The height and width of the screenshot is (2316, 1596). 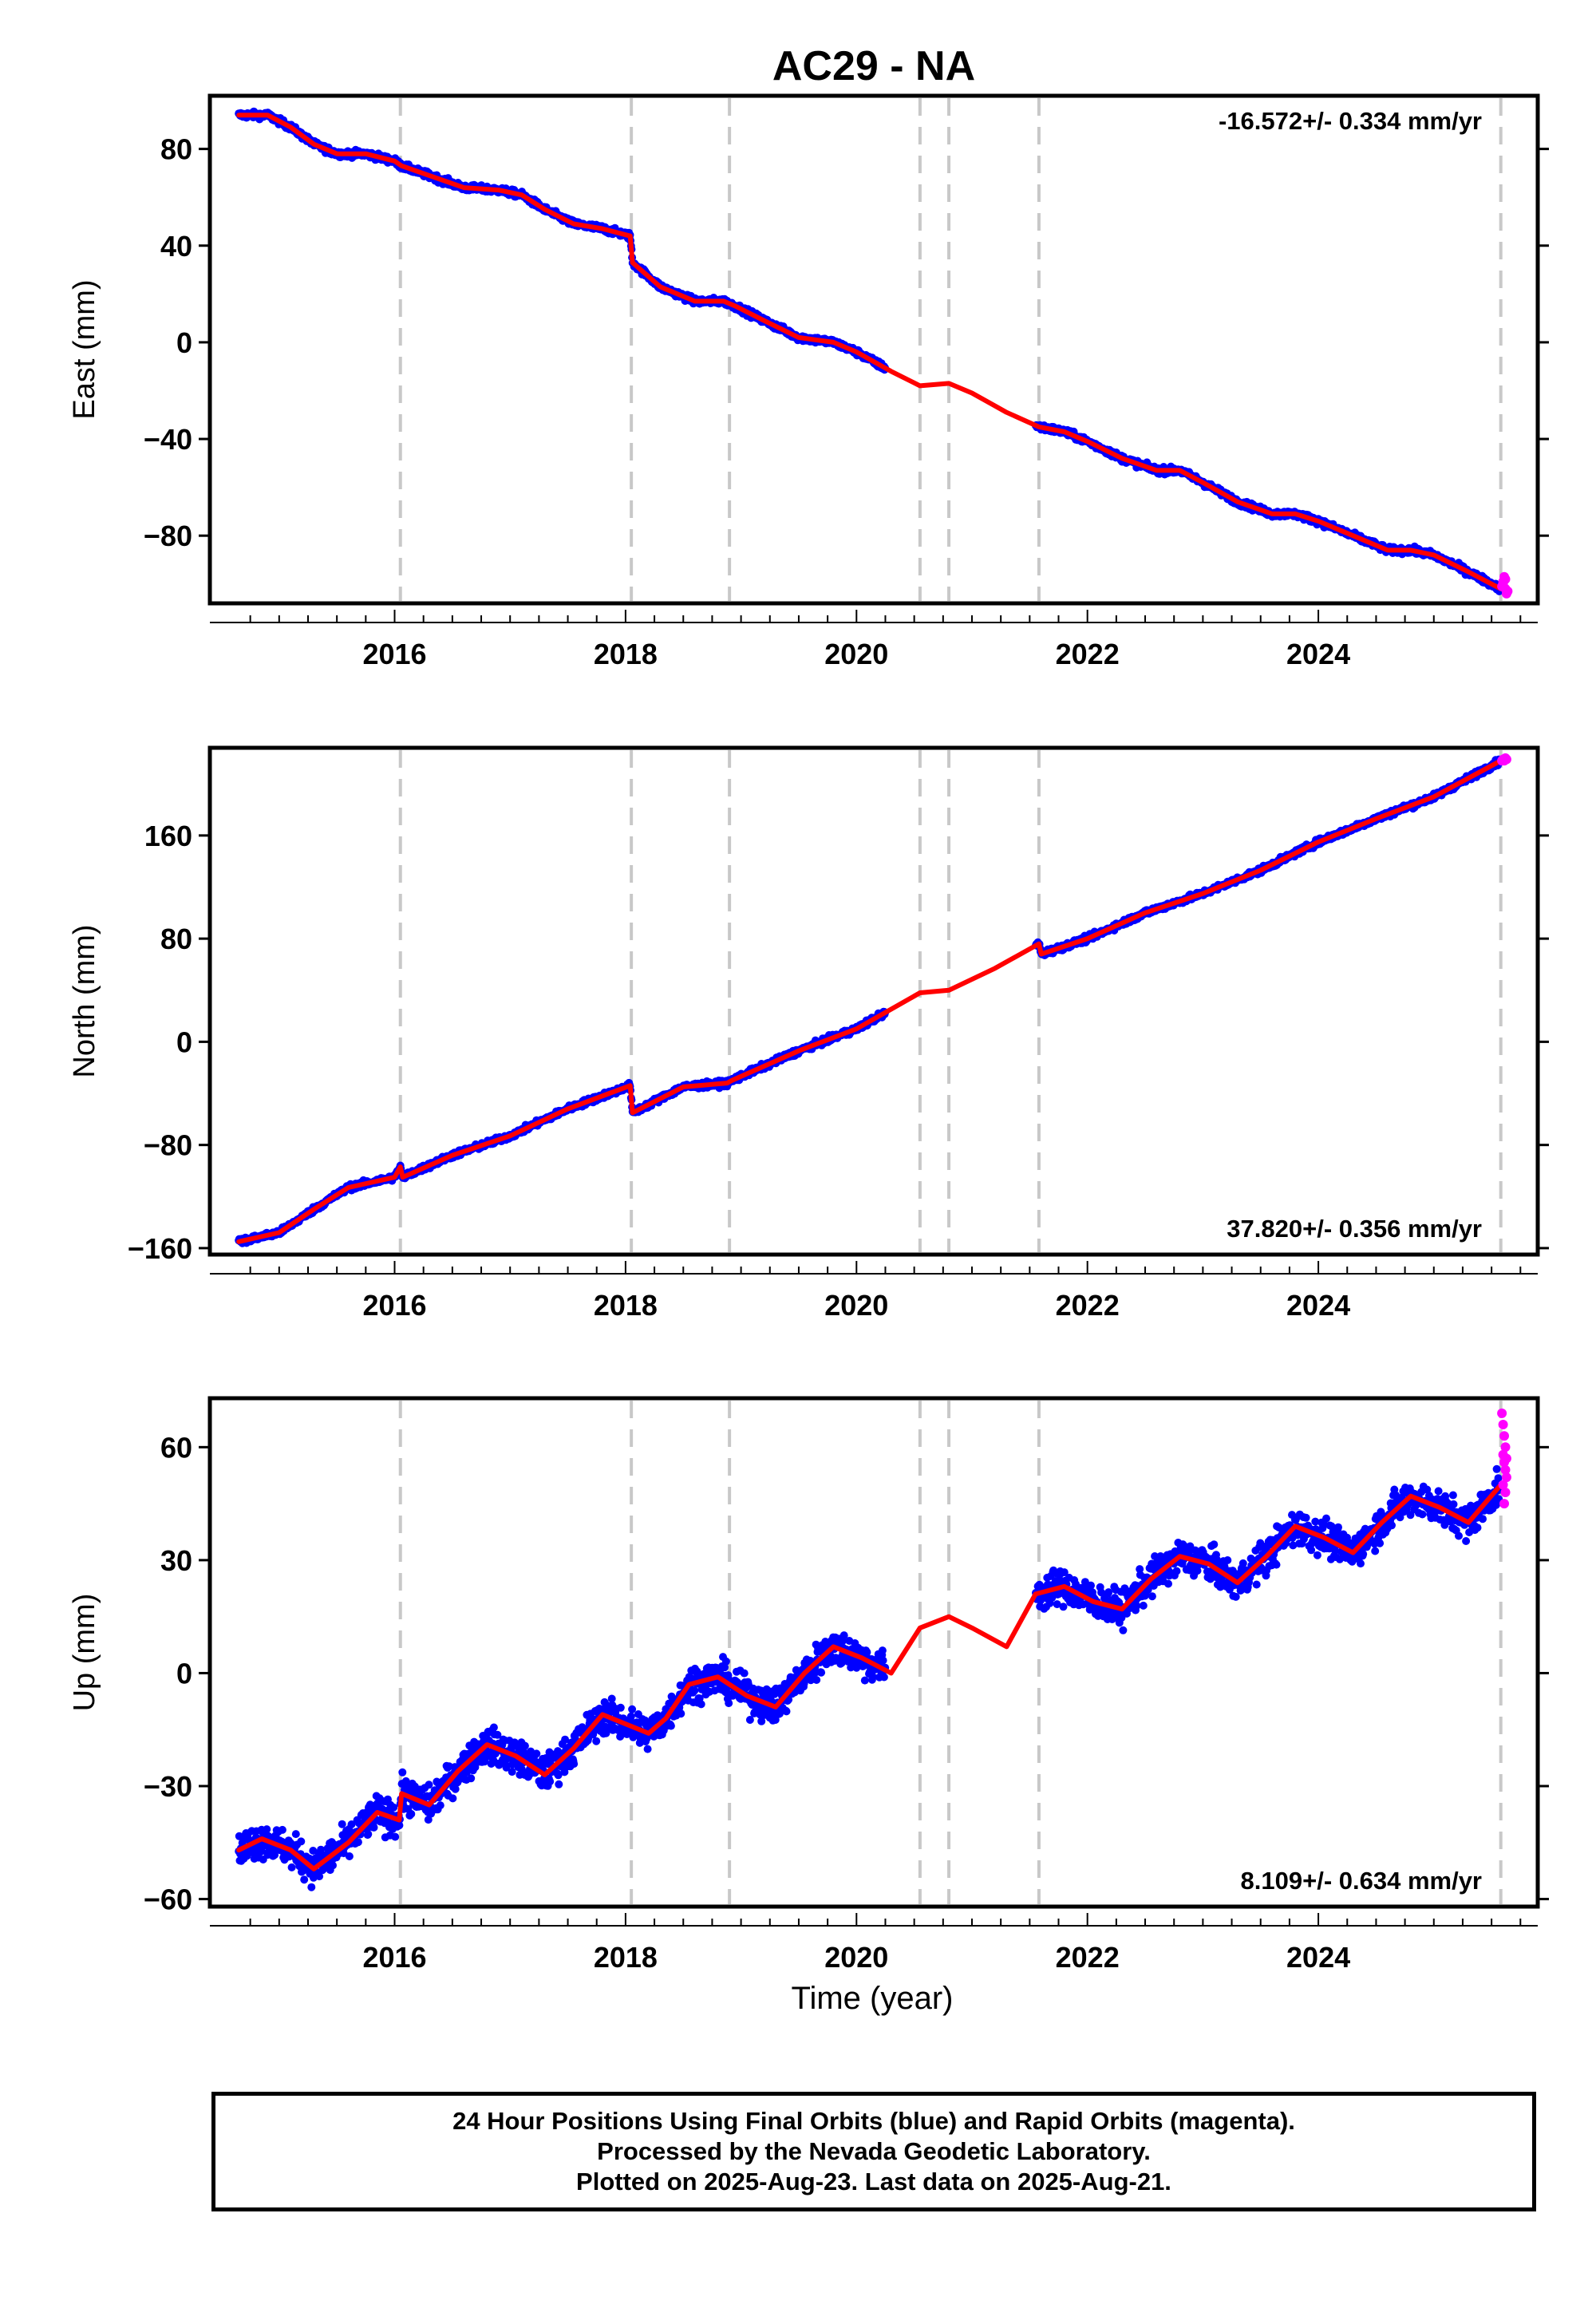 What do you see at coordinates (626, 1305) in the screenshot?
I see `north-x-tick-label: 2018` at bounding box center [626, 1305].